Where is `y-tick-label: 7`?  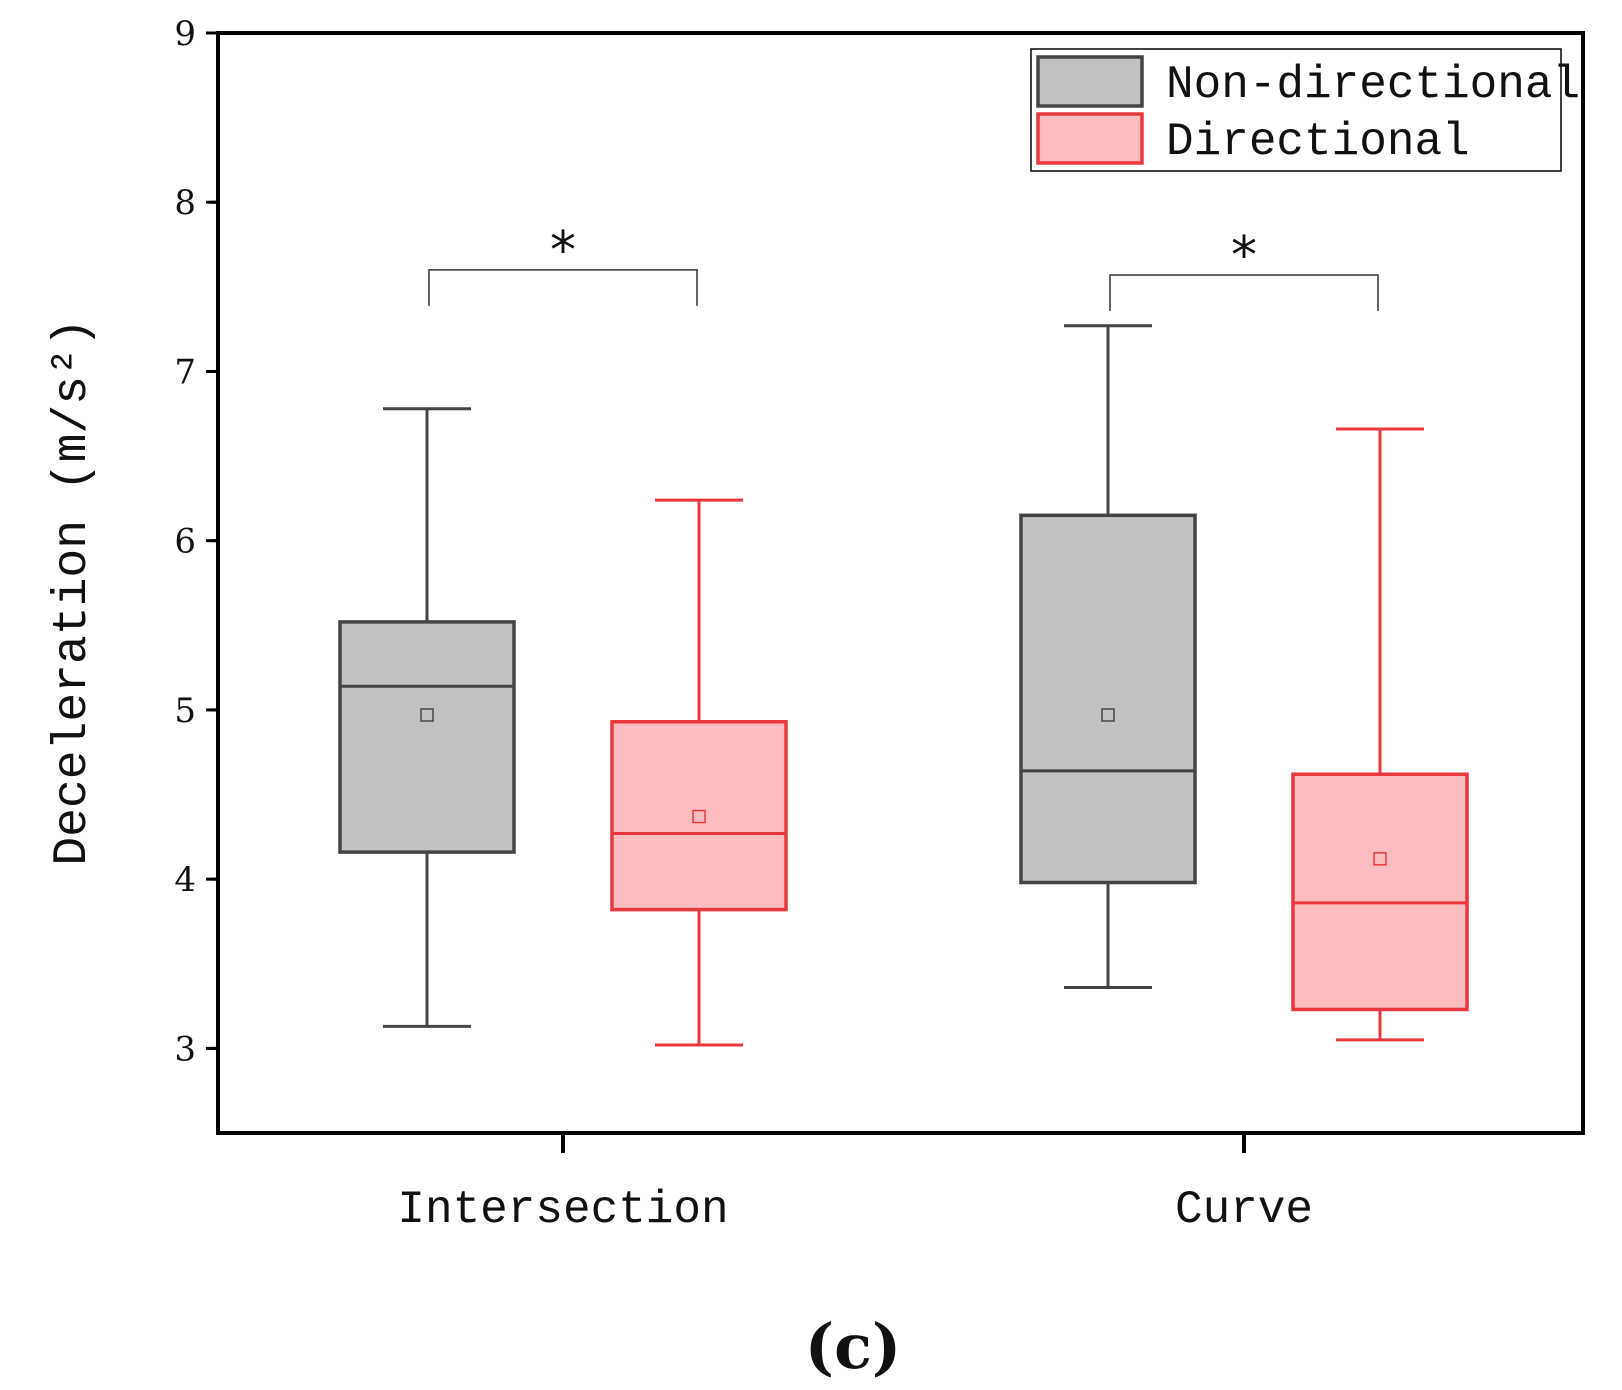
y-tick-label: 7 is located at coordinates (185, 372).